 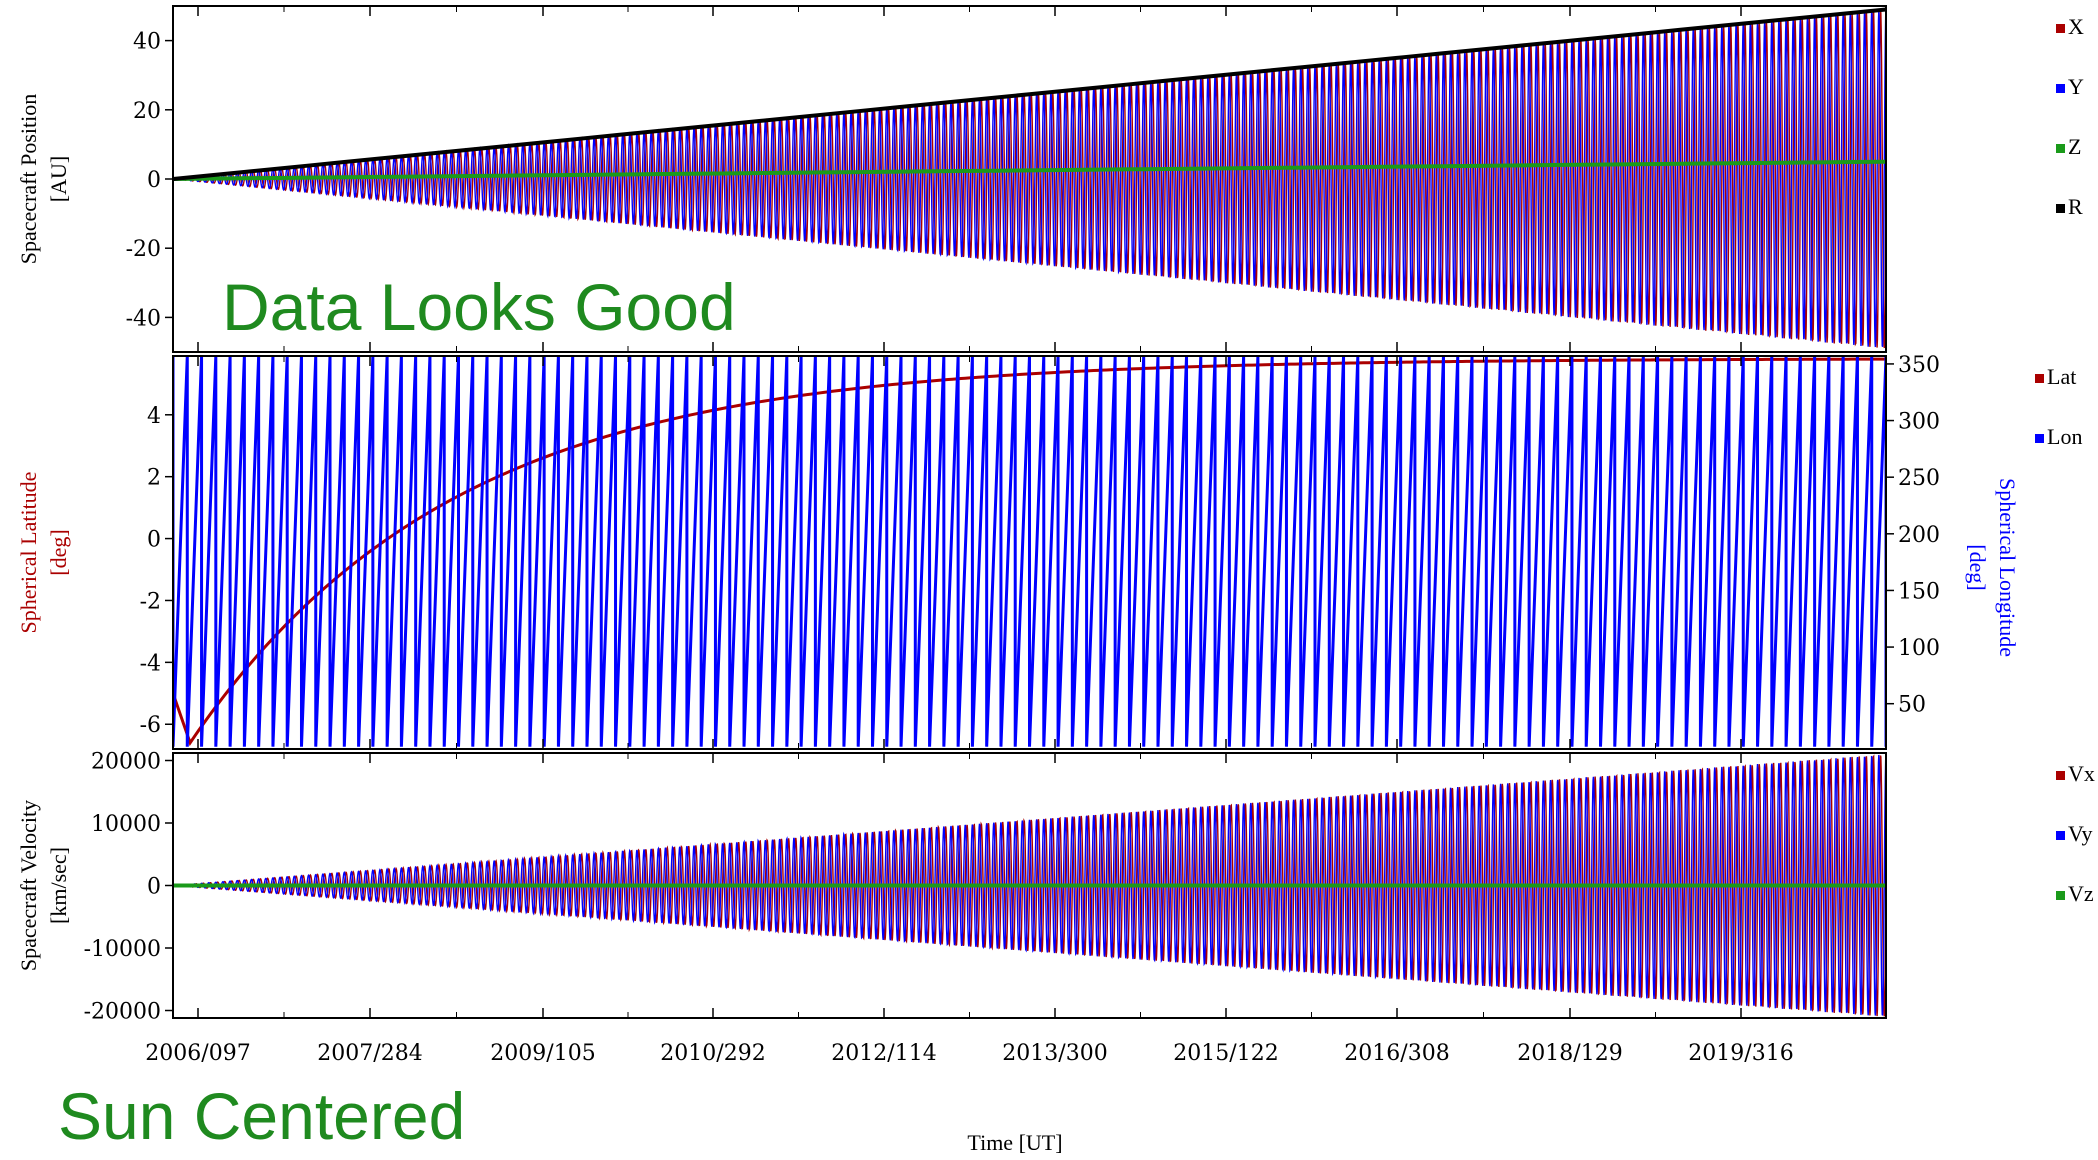 I want to click on series-Z, so click(x=1029, y=170).